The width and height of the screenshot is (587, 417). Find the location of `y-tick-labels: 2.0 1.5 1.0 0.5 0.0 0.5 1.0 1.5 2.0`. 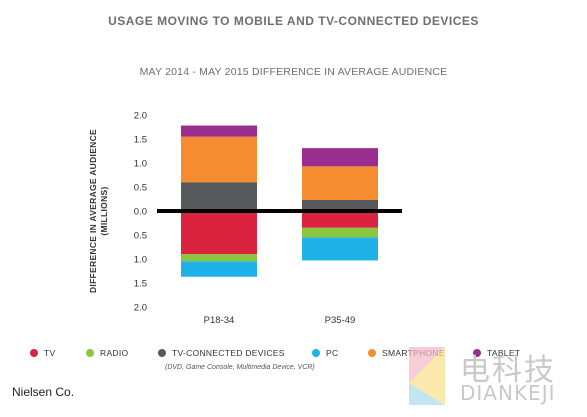

y-tick-labels: 2.0 1.5 1.0 0.5 0.0 0.5 1.0 1.5 2.0 is located at coordinates (140, 212).